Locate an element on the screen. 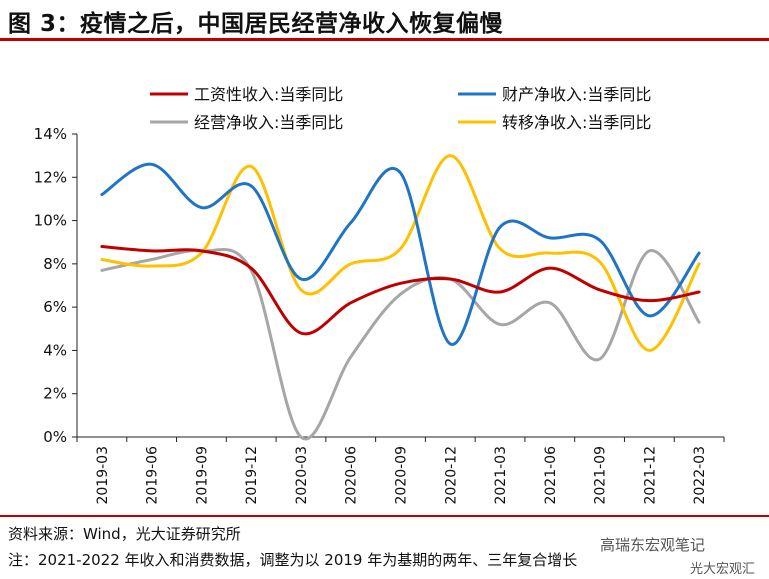 The image size is (769, 579). x-tick-label: 2020-09 is located at coordinates (402, 475).